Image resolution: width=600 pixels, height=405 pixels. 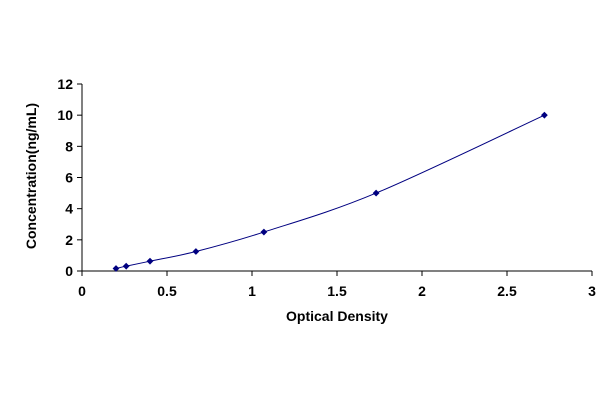 I want to click on x-tick-label: 1, so click(x=252, y=291).